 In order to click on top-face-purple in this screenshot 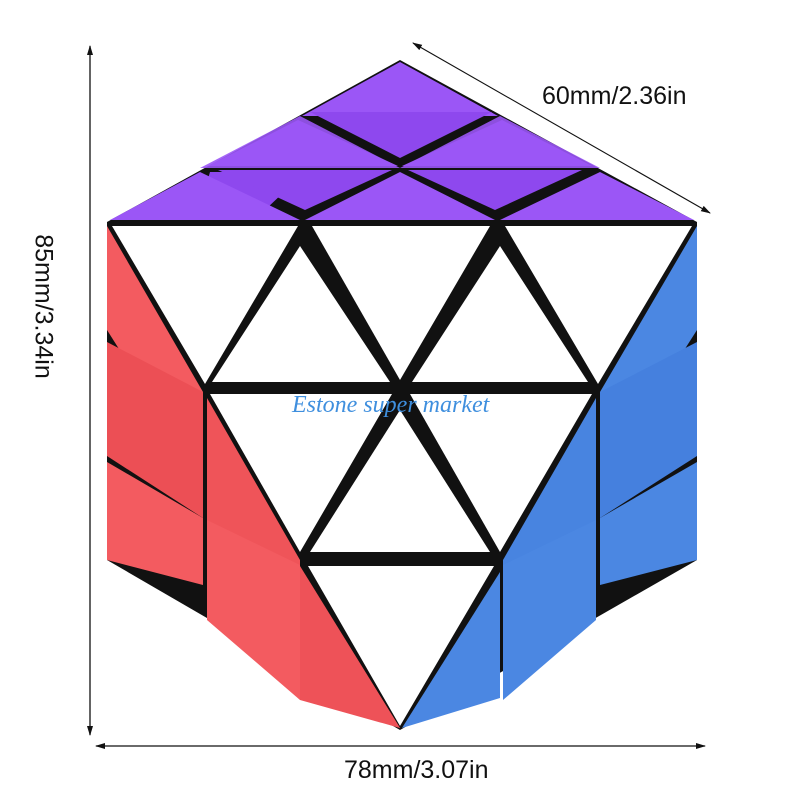, I will do `click(402, 141)`.